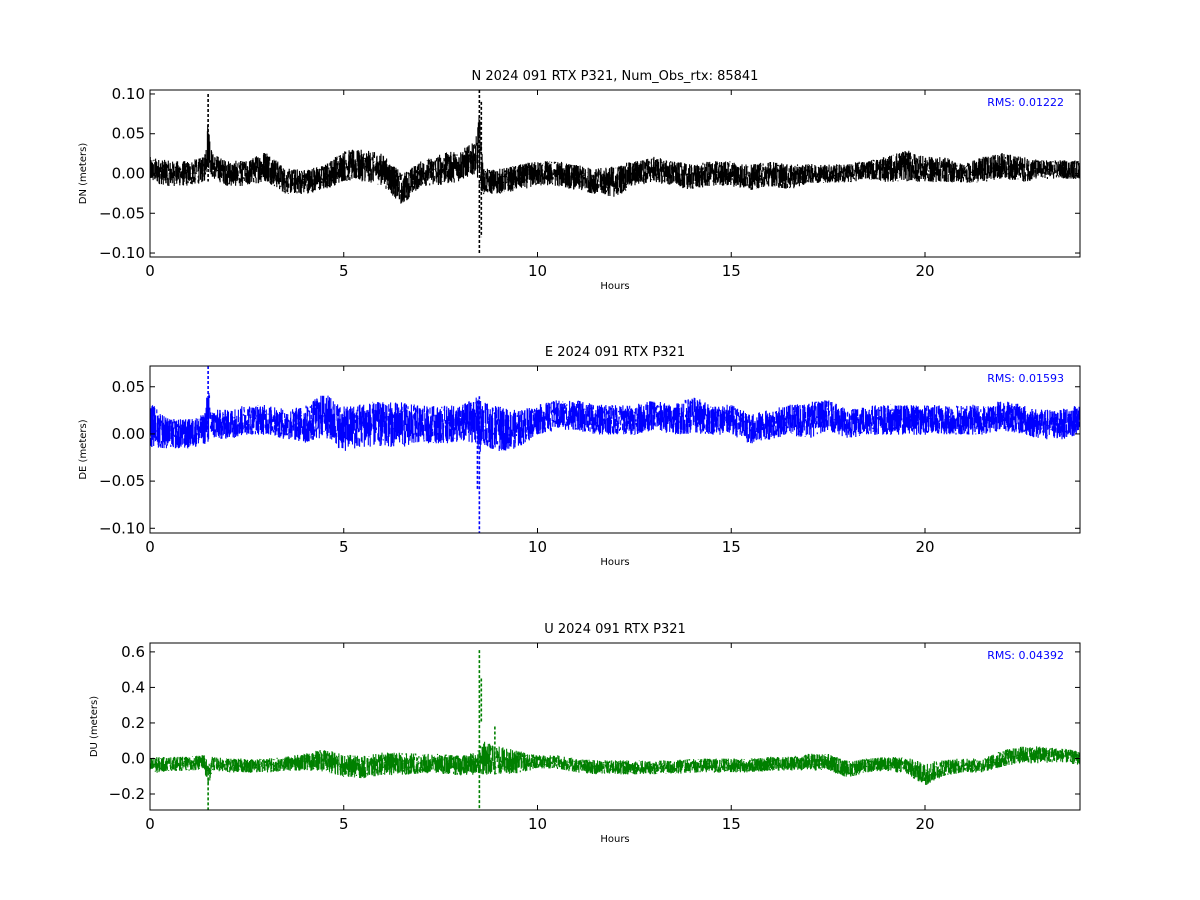 The width and height of the screenshot is (1200, 900). Describe the element at coordinates (122, 481) in the screenshot. I see `y-tick-label-e-1: −0.05` at that location.